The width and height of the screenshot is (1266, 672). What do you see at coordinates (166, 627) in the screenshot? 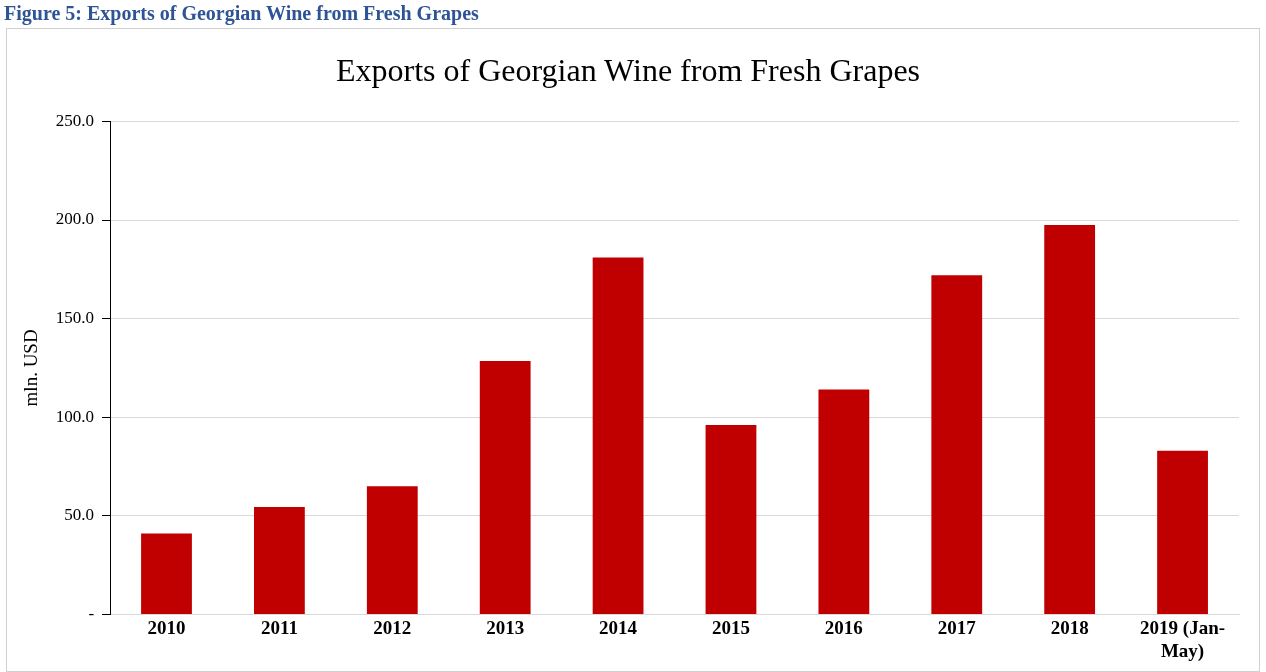
I see `x-tick-label: 2010` at bounding box center [166, 627].